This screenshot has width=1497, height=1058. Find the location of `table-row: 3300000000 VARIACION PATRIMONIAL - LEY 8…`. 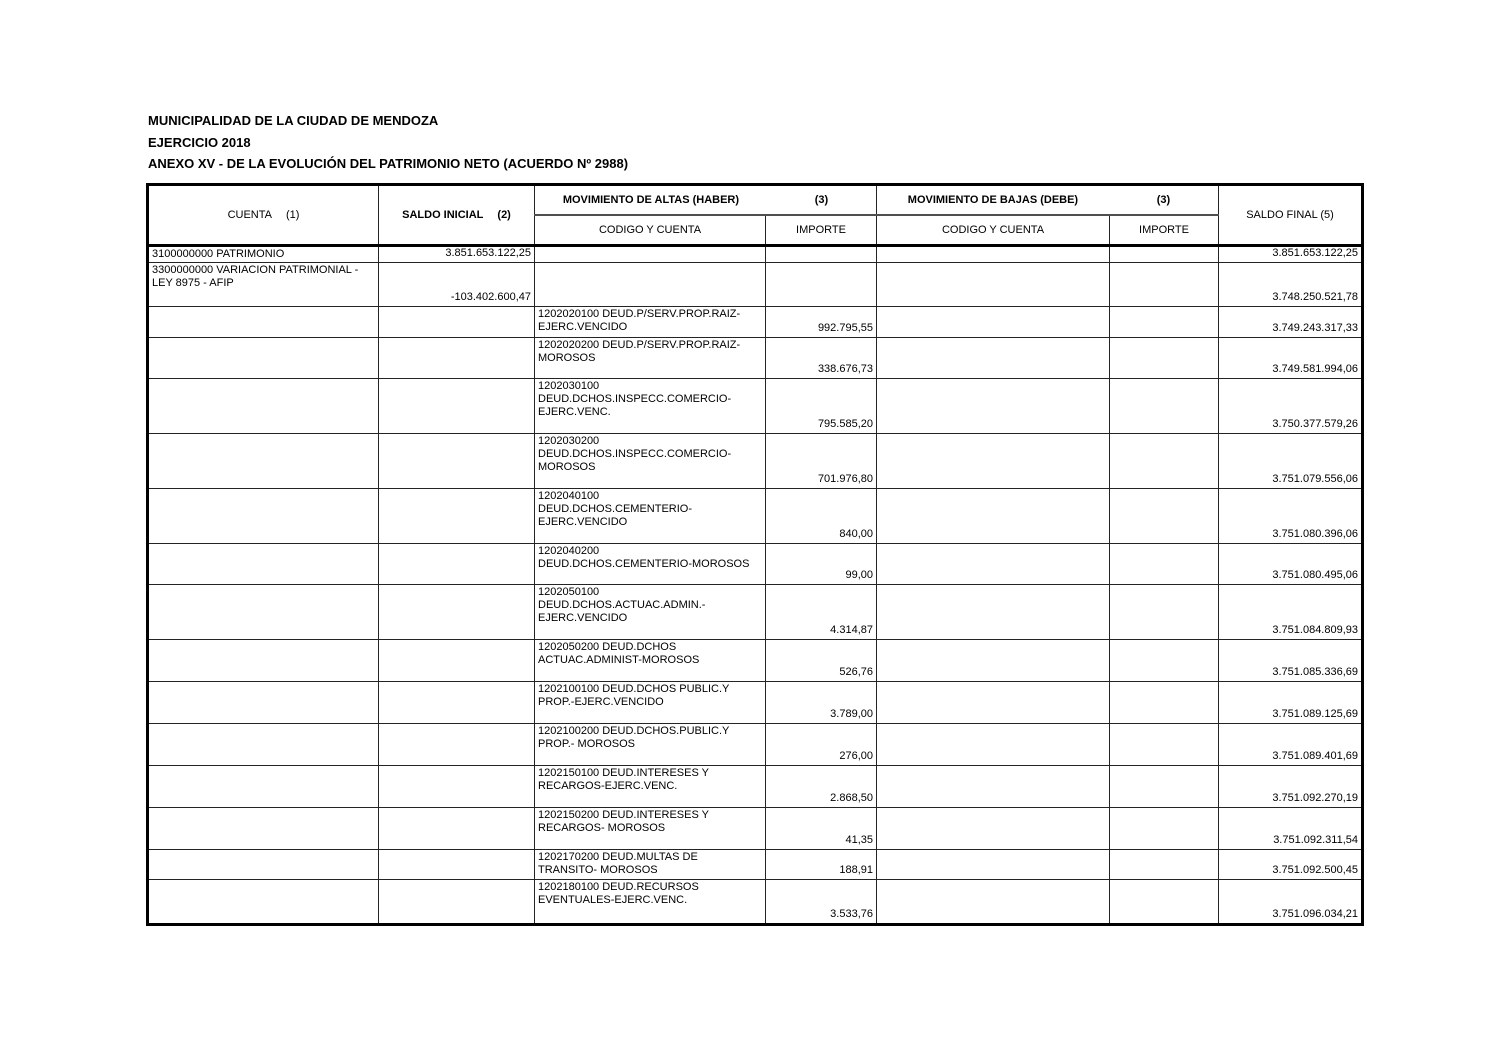

table-row: 3300000000 VARIACION PATRIMONIAL - LEY 8… is located at coordinates (755, 284).